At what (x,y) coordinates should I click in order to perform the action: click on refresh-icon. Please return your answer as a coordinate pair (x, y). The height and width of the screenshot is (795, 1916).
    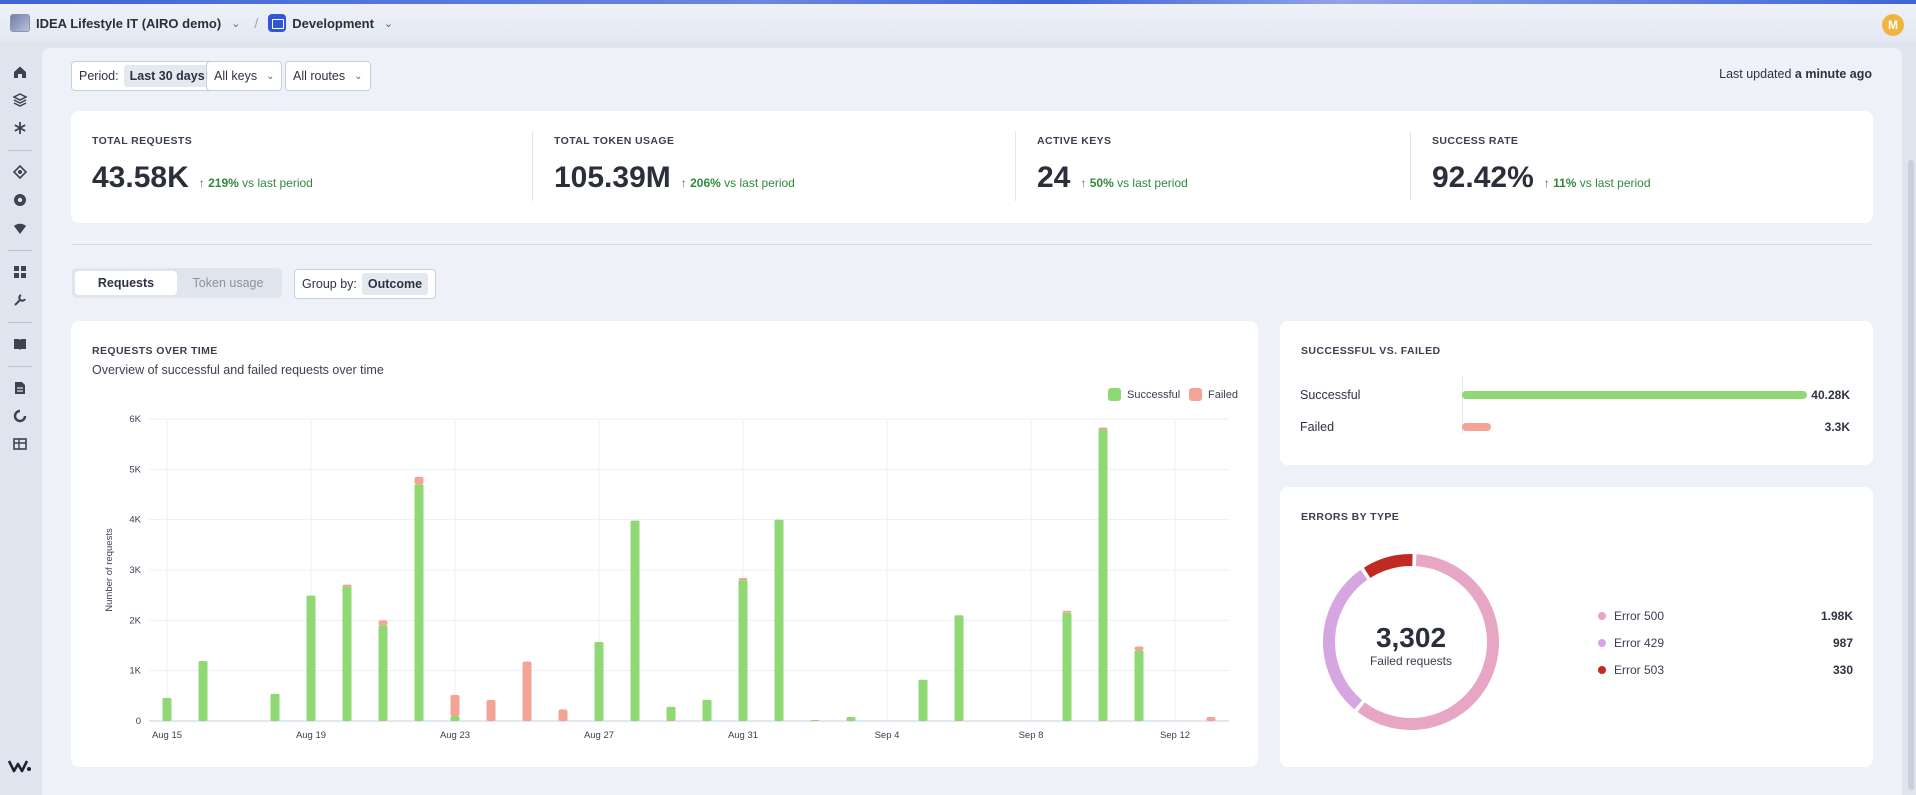
    Looking at the image, I should click on (20, 416).